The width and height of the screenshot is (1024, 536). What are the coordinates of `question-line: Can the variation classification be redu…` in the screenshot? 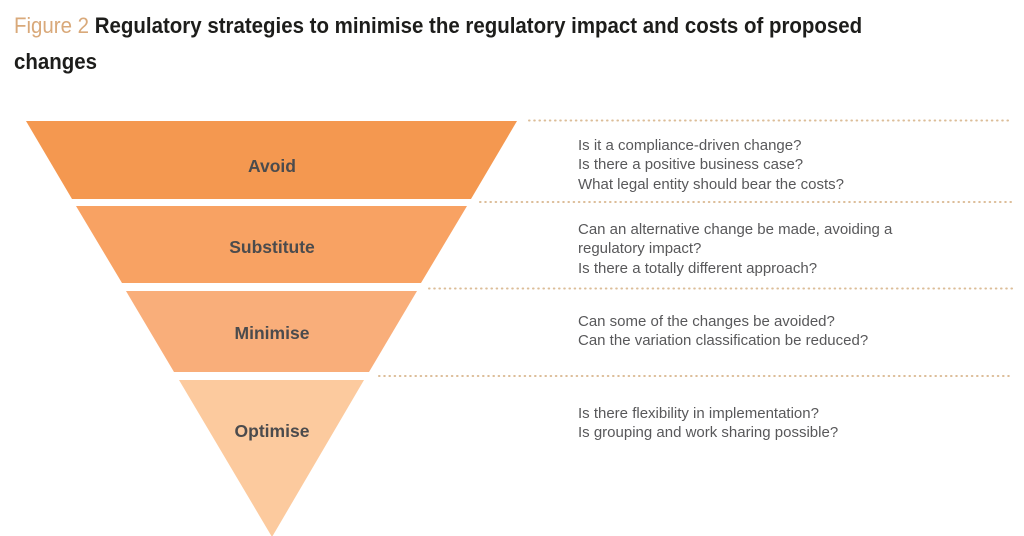 It's located at (723, 341).